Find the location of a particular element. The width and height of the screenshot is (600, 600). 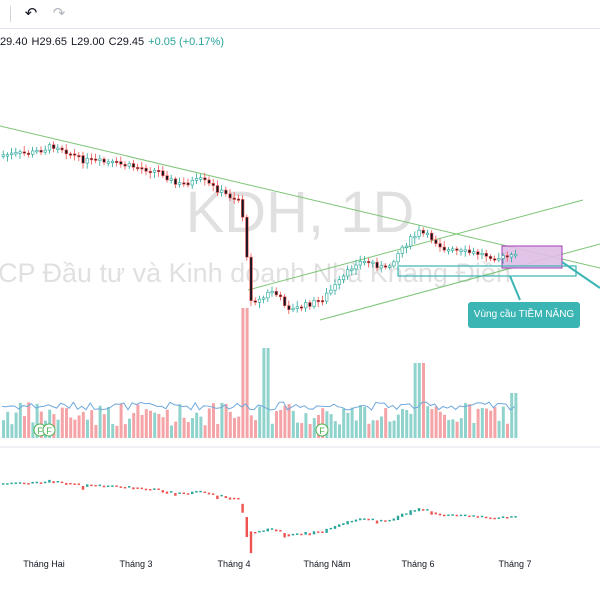

ohlc-legend: 29.40 H29.65 L29.00 C29.45 +0.05 (+0.17%) is located at coordinates (114, 42).